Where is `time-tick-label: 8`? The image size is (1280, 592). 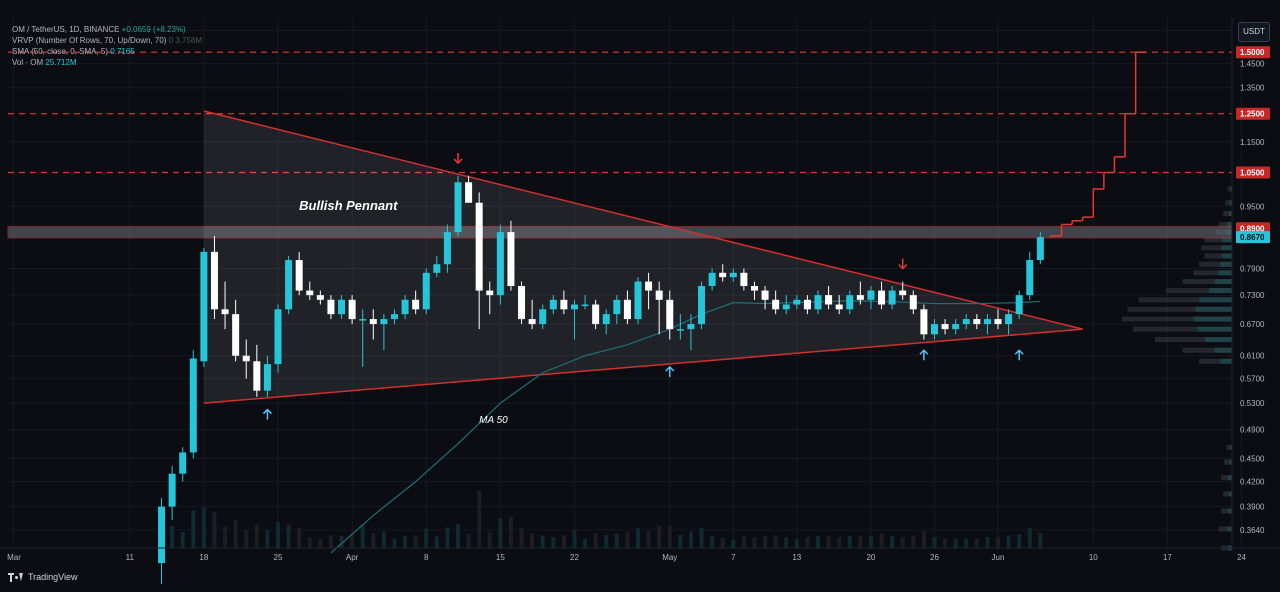
time-tick-label: 8 is located at coordinates (426, 557).